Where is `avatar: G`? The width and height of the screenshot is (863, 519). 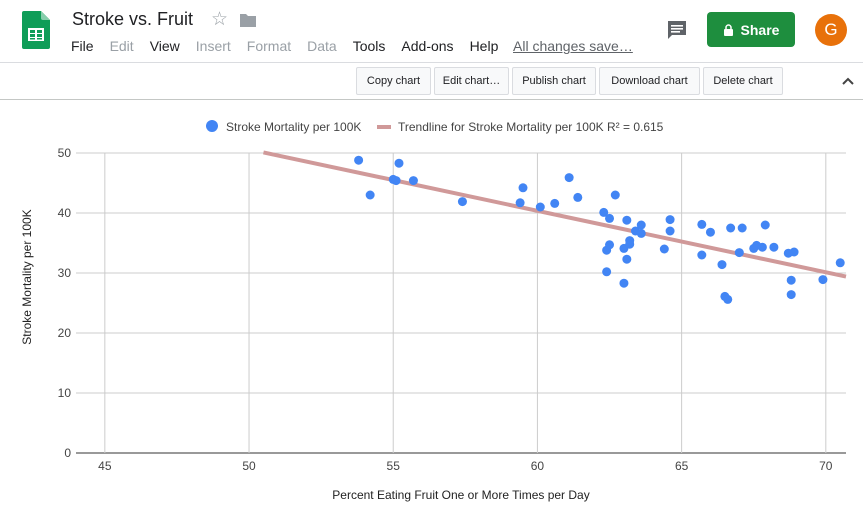
avatar: G is located at coordinates (831, 30).